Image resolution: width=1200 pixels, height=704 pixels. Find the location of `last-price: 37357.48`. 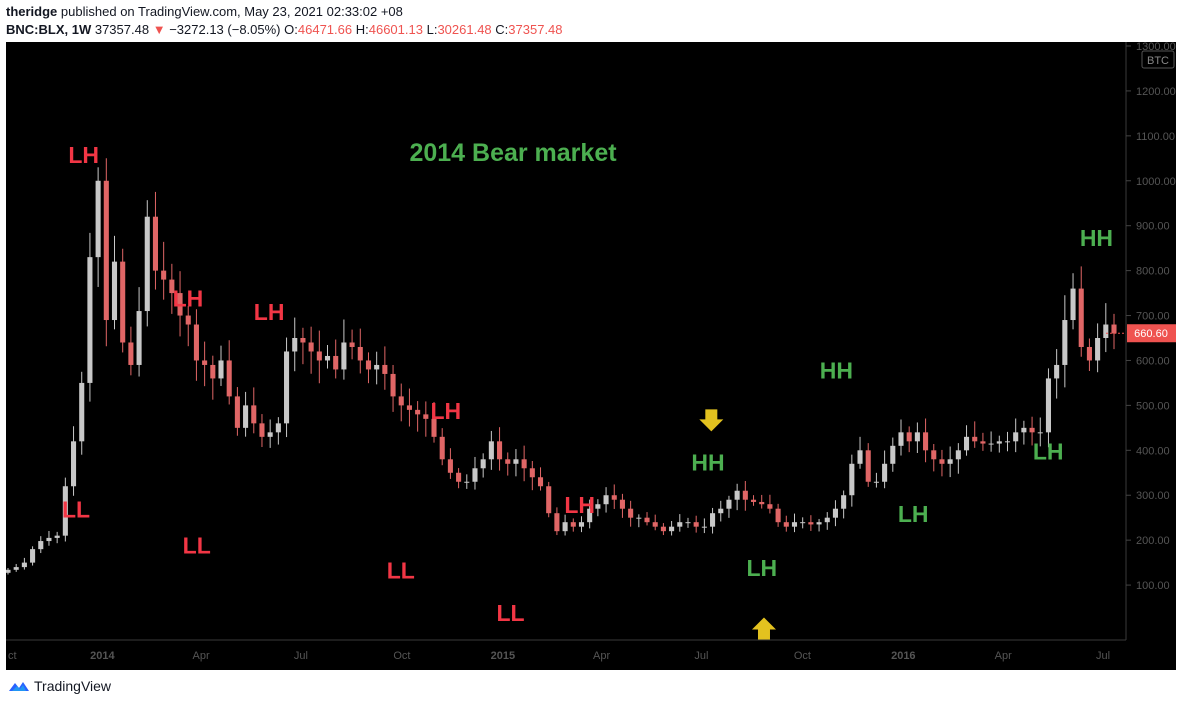

last-price: 37357.48 is located at coordinates (122, 29).